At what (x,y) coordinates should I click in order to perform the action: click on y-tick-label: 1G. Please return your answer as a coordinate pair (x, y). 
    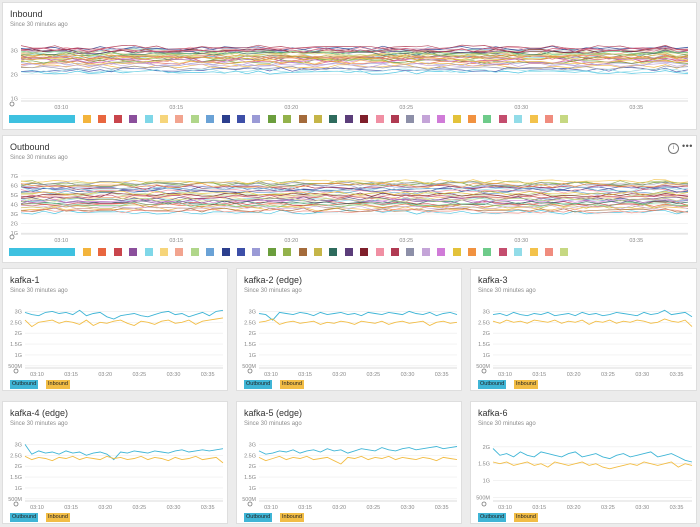
    Looking at the image, I should click on (18, 489).